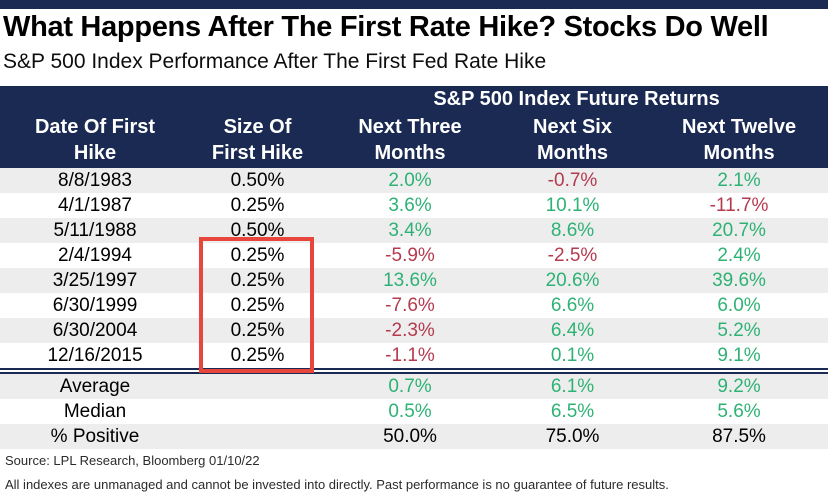  I want to click on cell-next3: 13.6%, so click(410, 280).